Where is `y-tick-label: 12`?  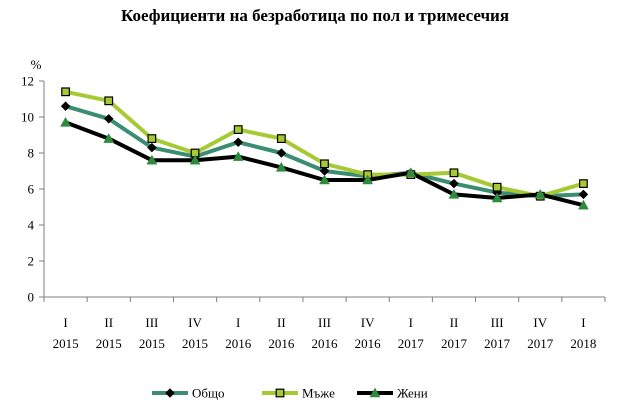
y-tick-label: 12 is located at coordinates (27, 81).